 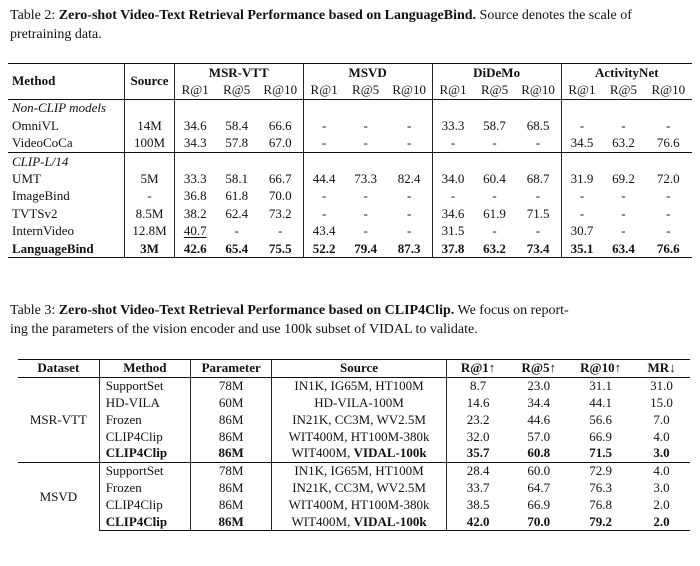 I want to click on table3-source-cell: HD-VILA-100M, so click(x=359, y=403).